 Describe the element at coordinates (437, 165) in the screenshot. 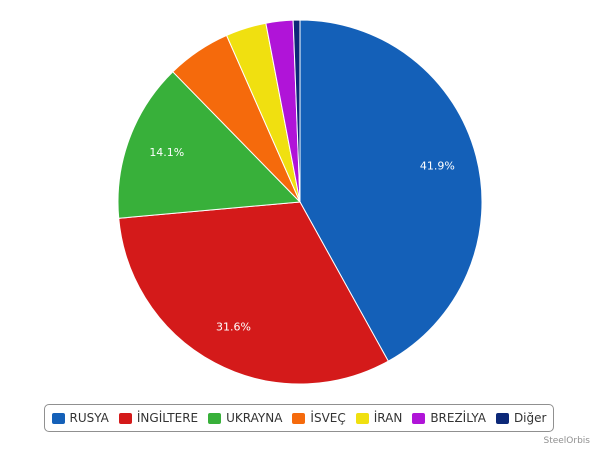

I see `data-label: 41.9%` at that location.